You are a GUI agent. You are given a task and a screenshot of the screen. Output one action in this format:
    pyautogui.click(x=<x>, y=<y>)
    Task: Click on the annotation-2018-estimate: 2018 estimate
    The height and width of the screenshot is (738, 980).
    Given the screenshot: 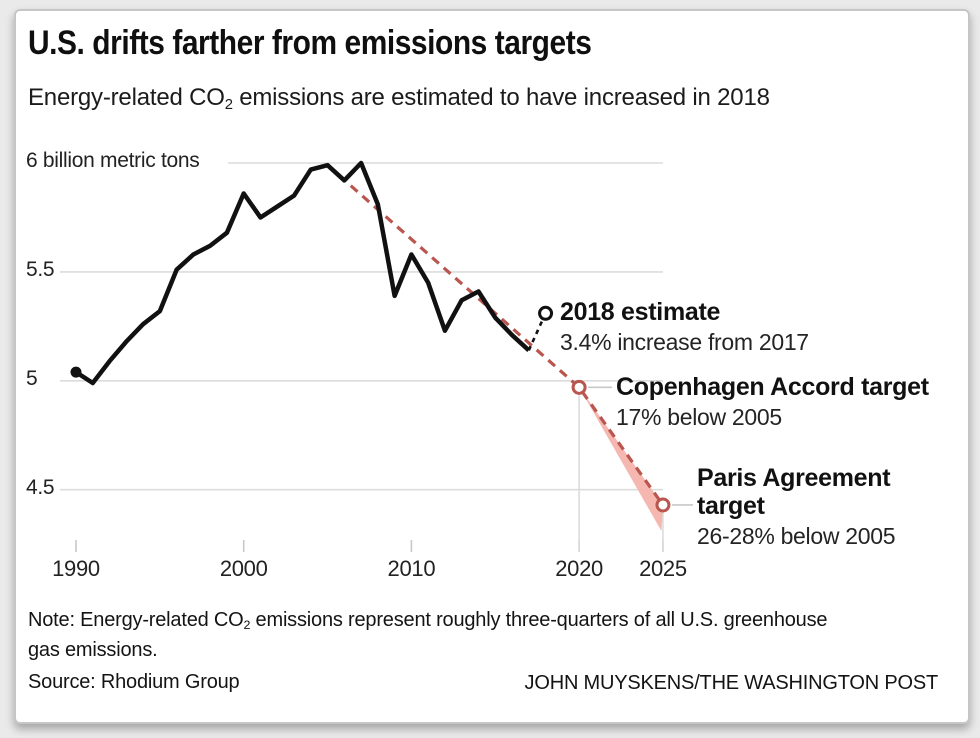 What is the action you would take?
    pyautogui.click(x=640, y=312)
    